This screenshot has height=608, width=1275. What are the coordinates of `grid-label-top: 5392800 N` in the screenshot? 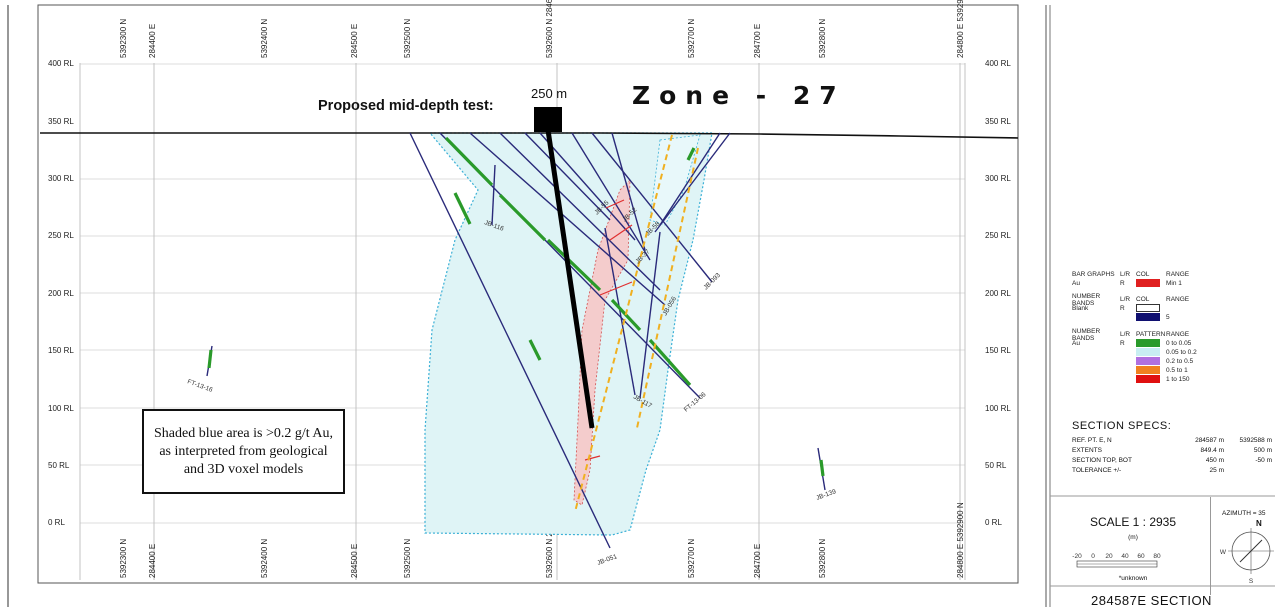 It's located at (822, 38).